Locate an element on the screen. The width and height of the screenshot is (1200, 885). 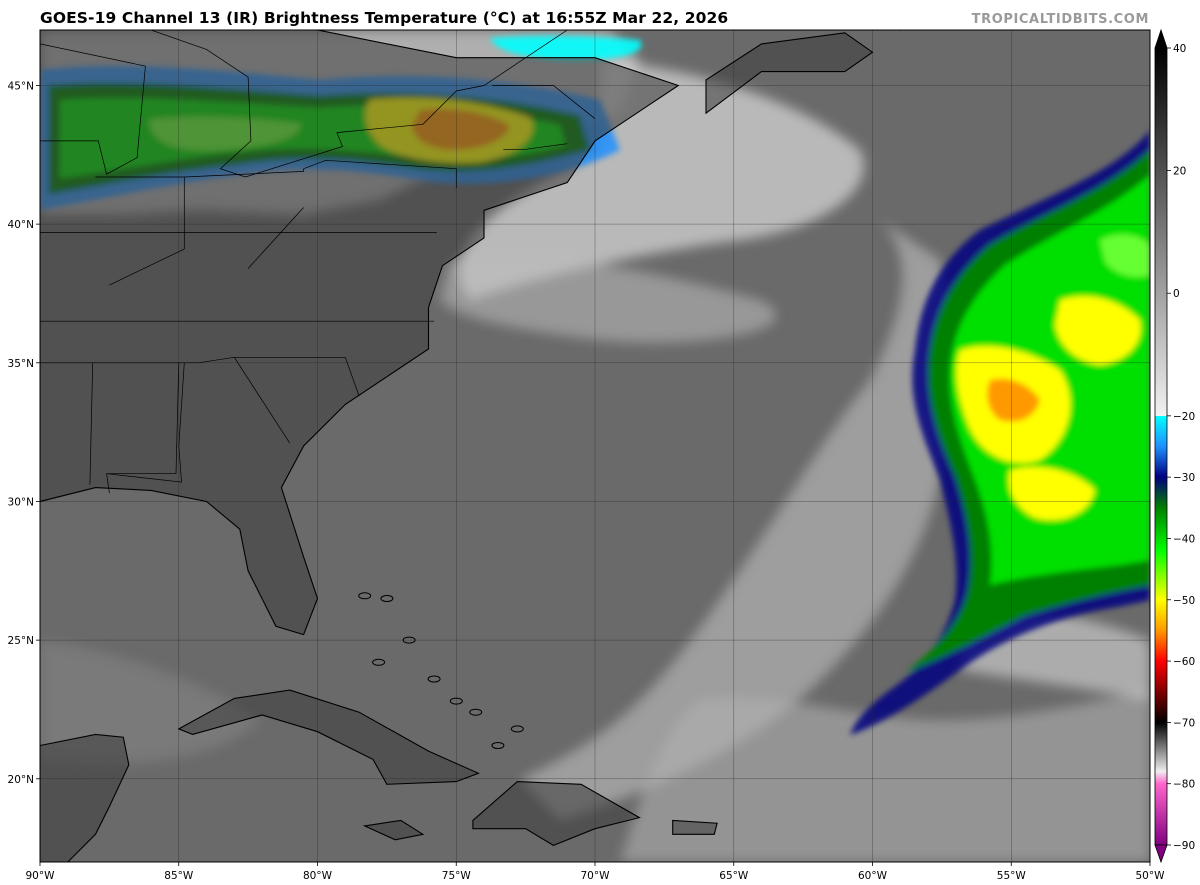
colorbar-extend-min is located at coordinates (1161, 854).